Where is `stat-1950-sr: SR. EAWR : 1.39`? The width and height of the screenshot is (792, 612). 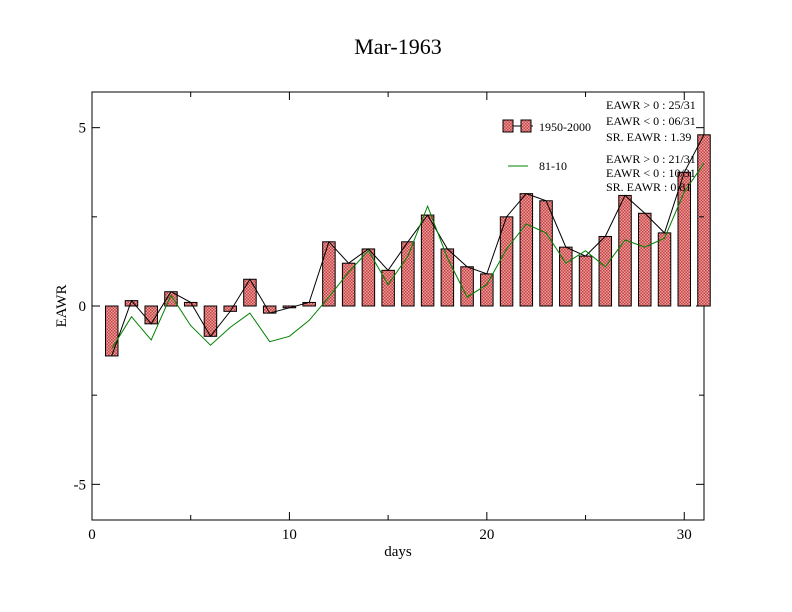 stat-1950-sr: SR. EAWR : 1.39 is located at coordinates (648, 137).